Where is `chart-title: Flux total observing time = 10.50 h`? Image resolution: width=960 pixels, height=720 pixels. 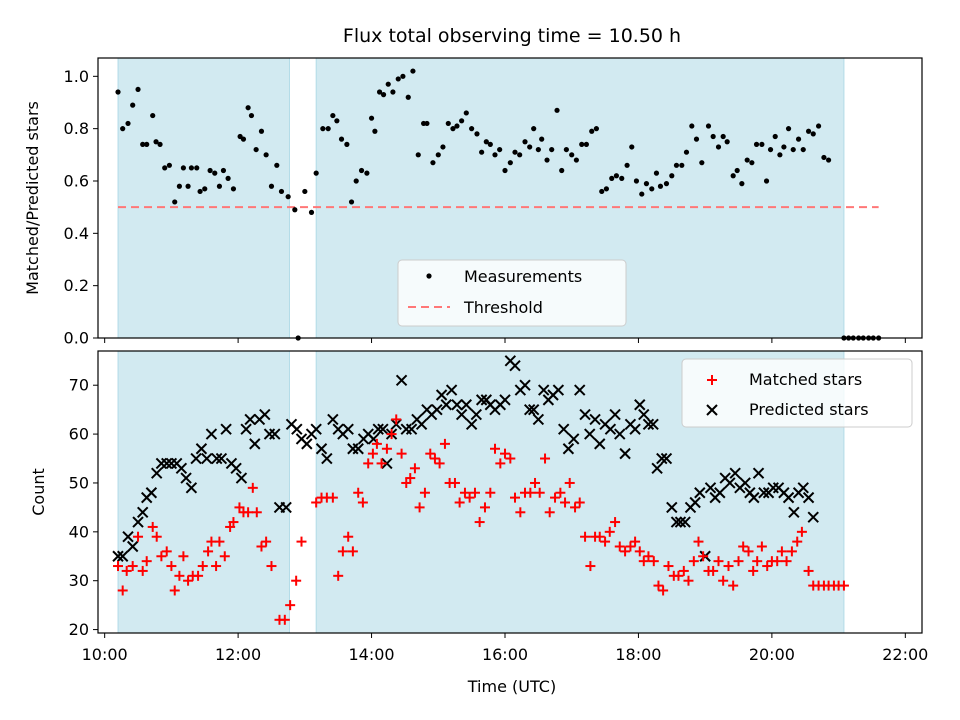 chart-title: Flux total observing time = 10.50 h is located at coordinates (512, 36).